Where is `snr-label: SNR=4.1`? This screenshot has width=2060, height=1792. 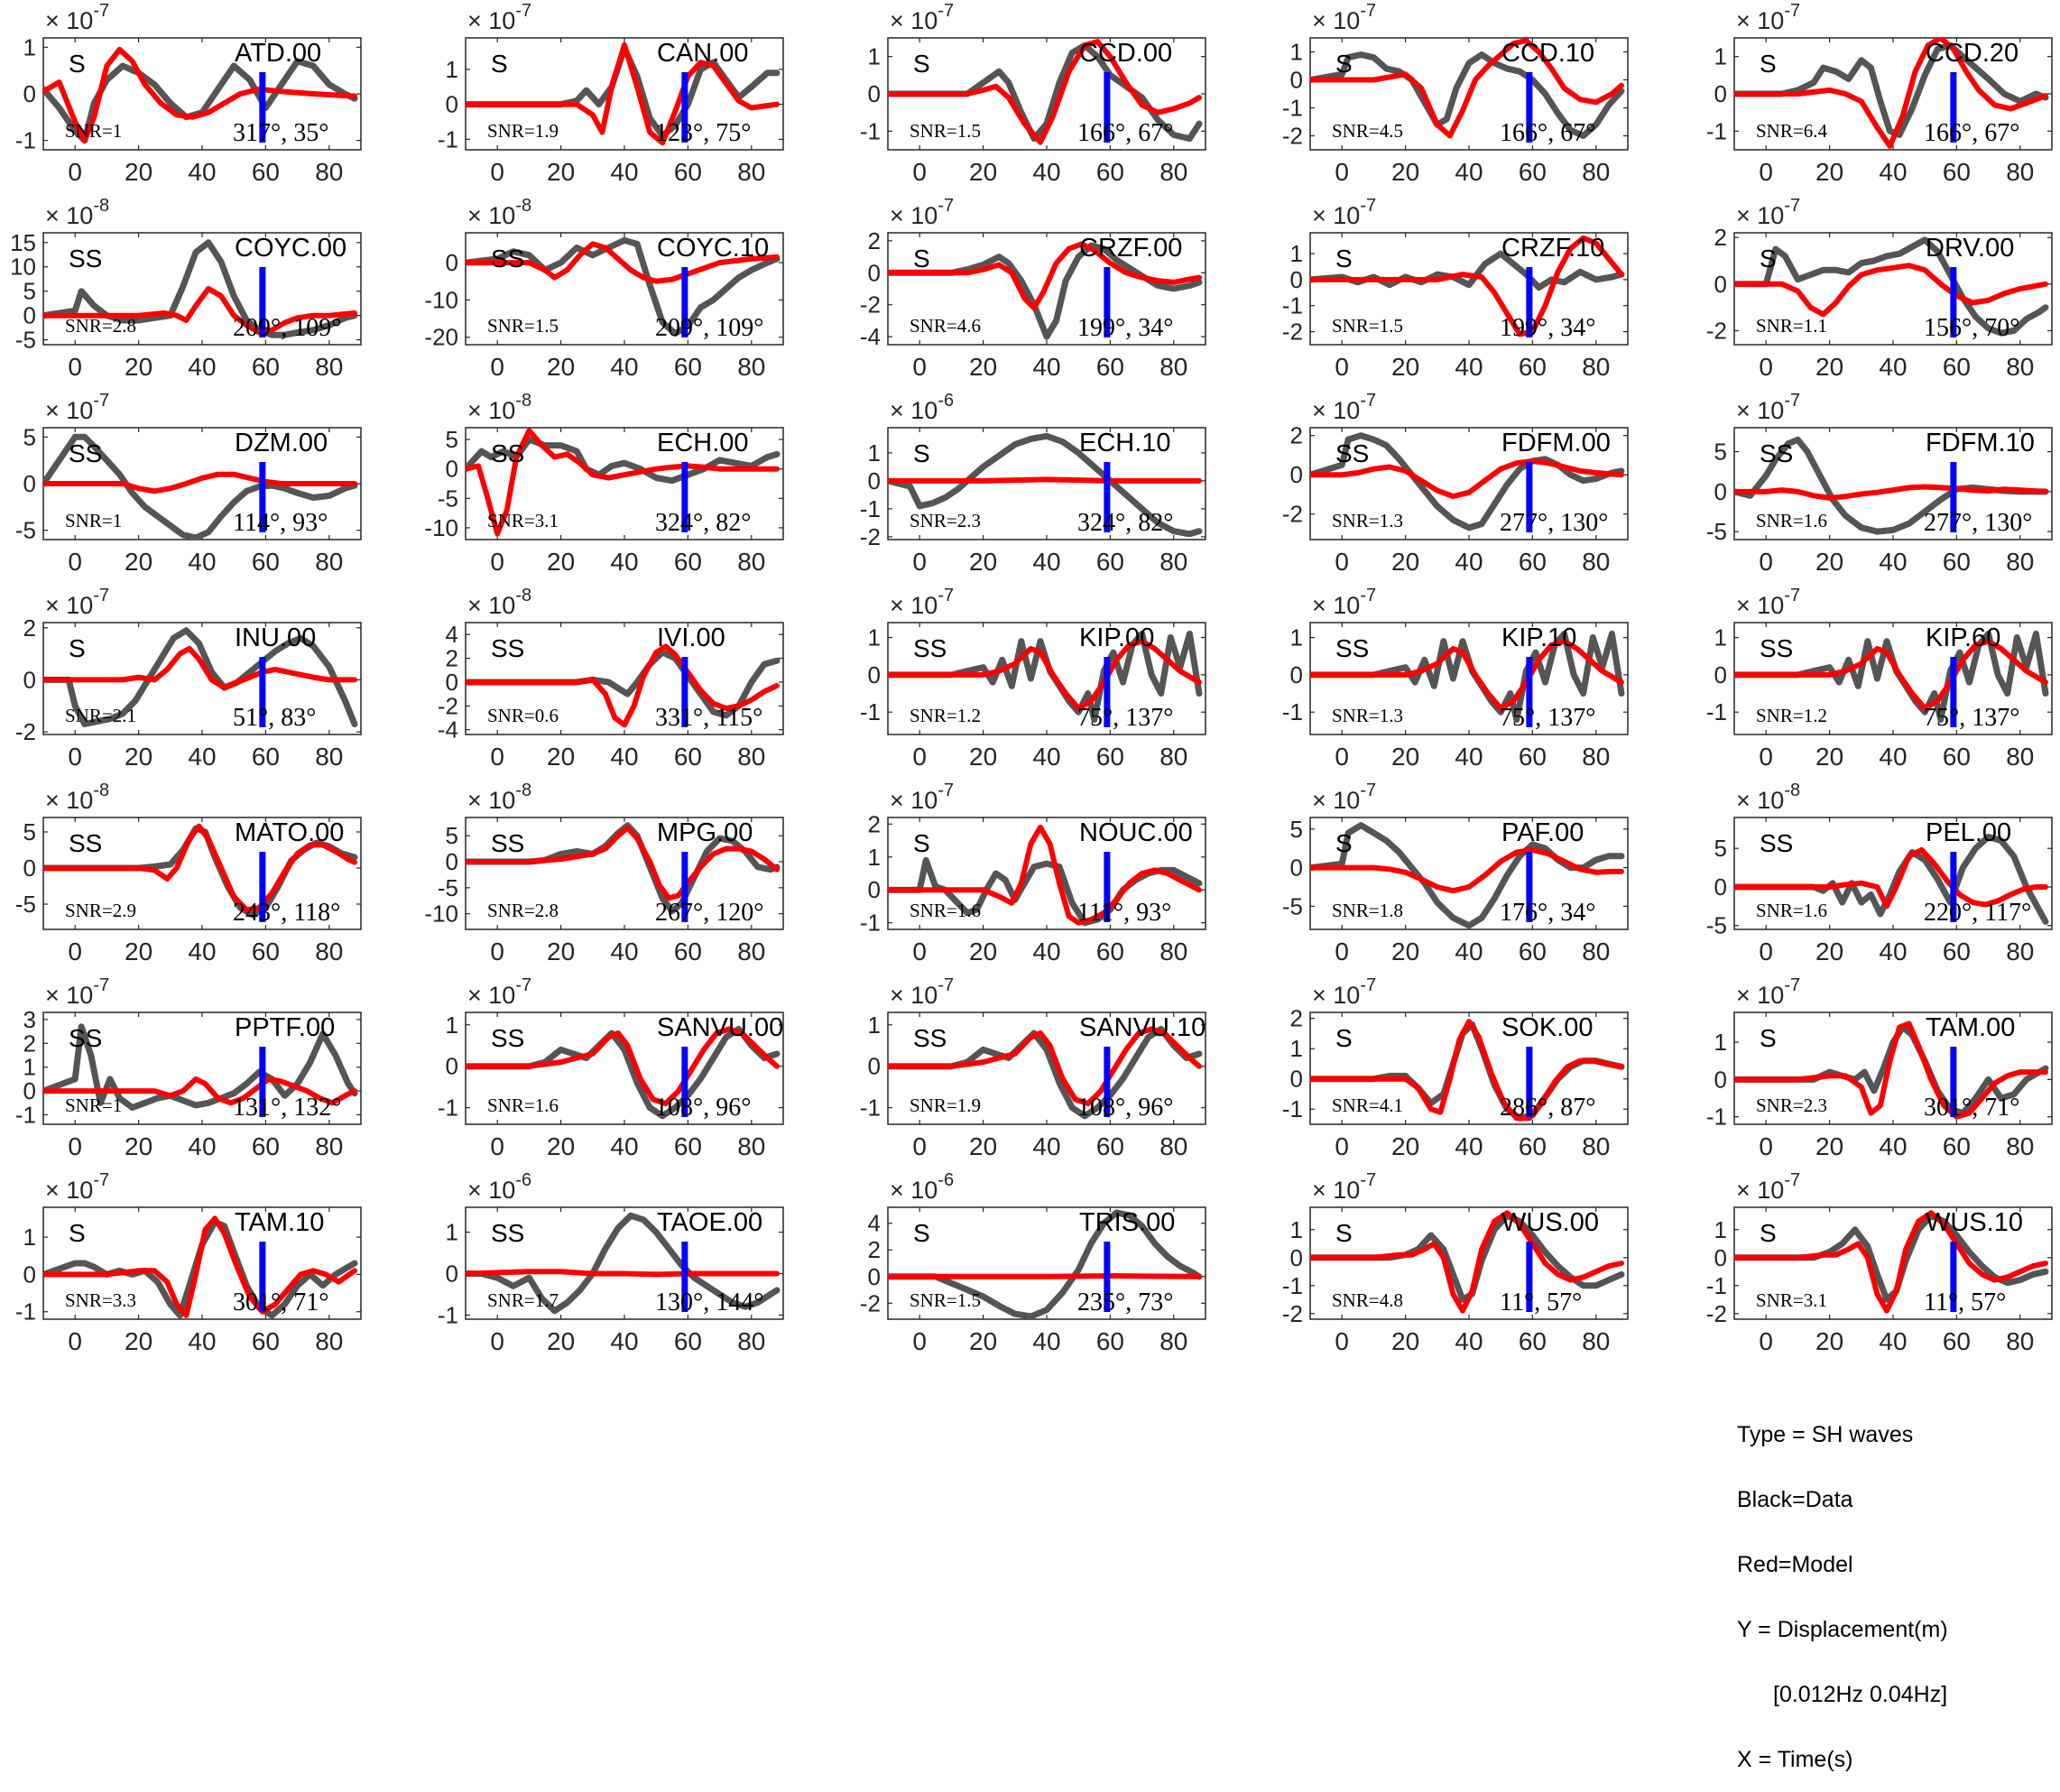
snr-label: SNR=4.1 is located at coordinates (1368, 1105).